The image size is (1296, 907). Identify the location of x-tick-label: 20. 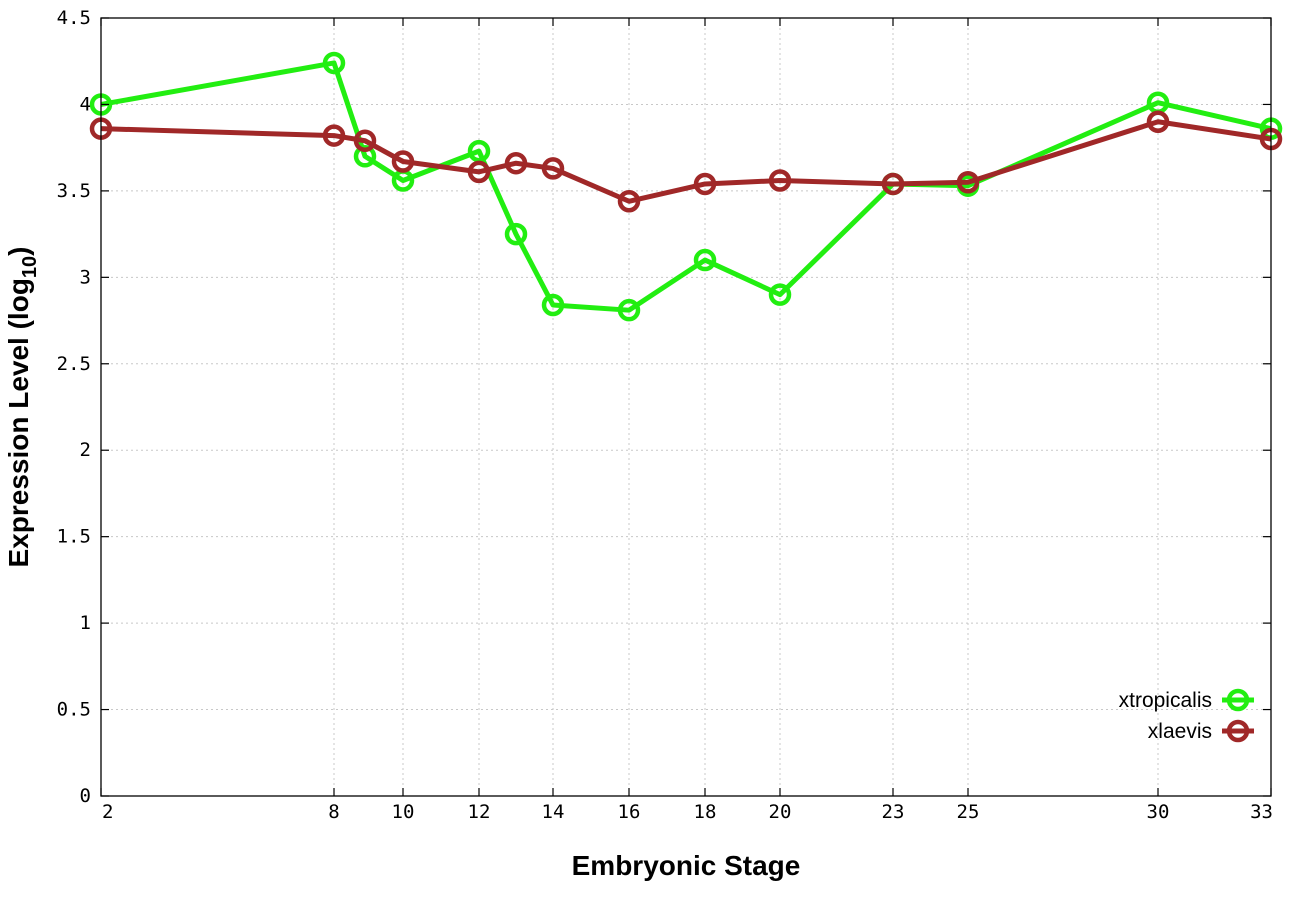
(780, 812).